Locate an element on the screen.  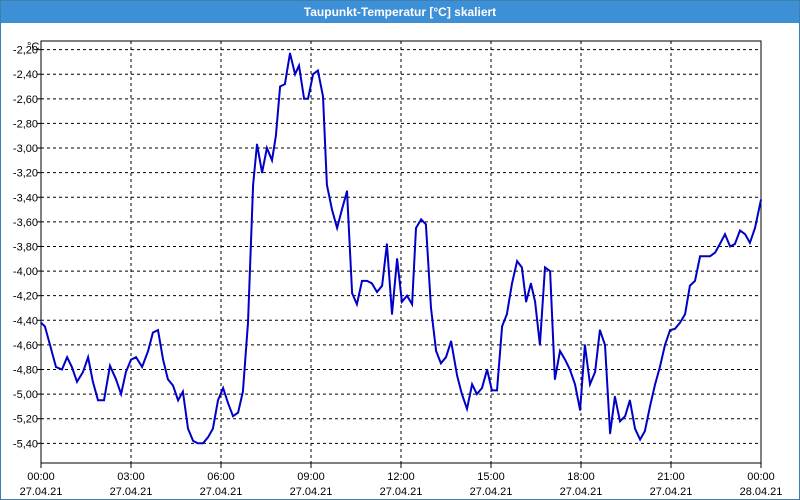
y-axis-unit-label: °C is located at coordinates (33, 47).